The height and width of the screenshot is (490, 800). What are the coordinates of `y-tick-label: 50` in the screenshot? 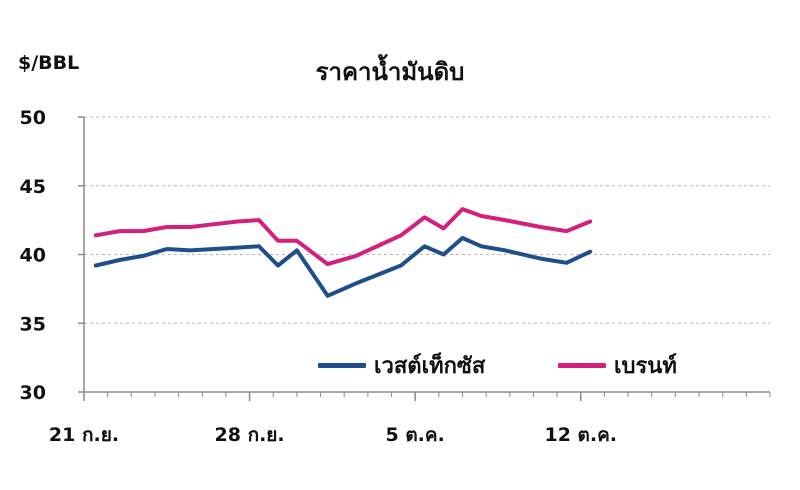 It's located at (33, 118).